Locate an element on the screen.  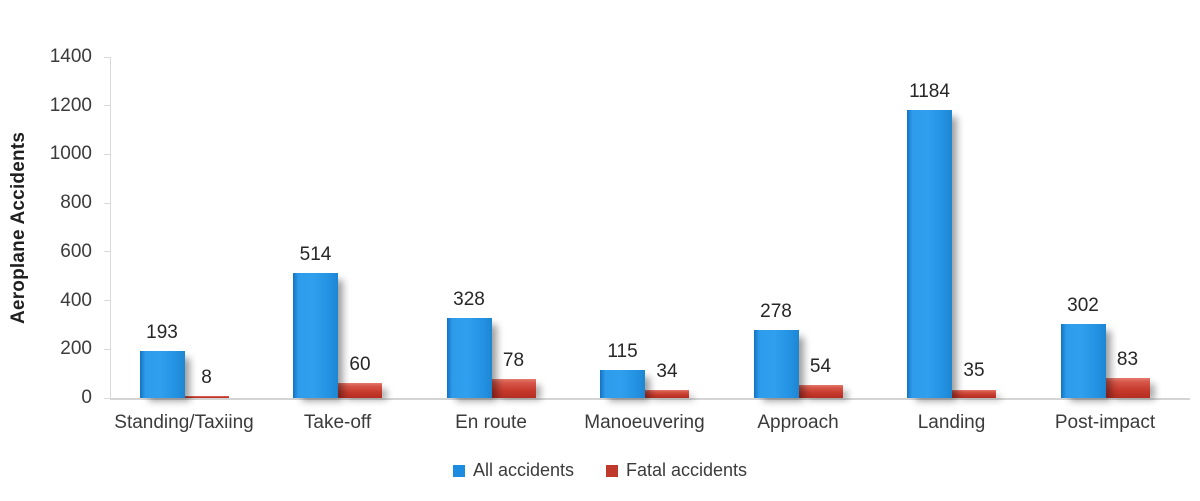
value-label-fatal-accidents: 83 is located at coordinates (1127, 359).